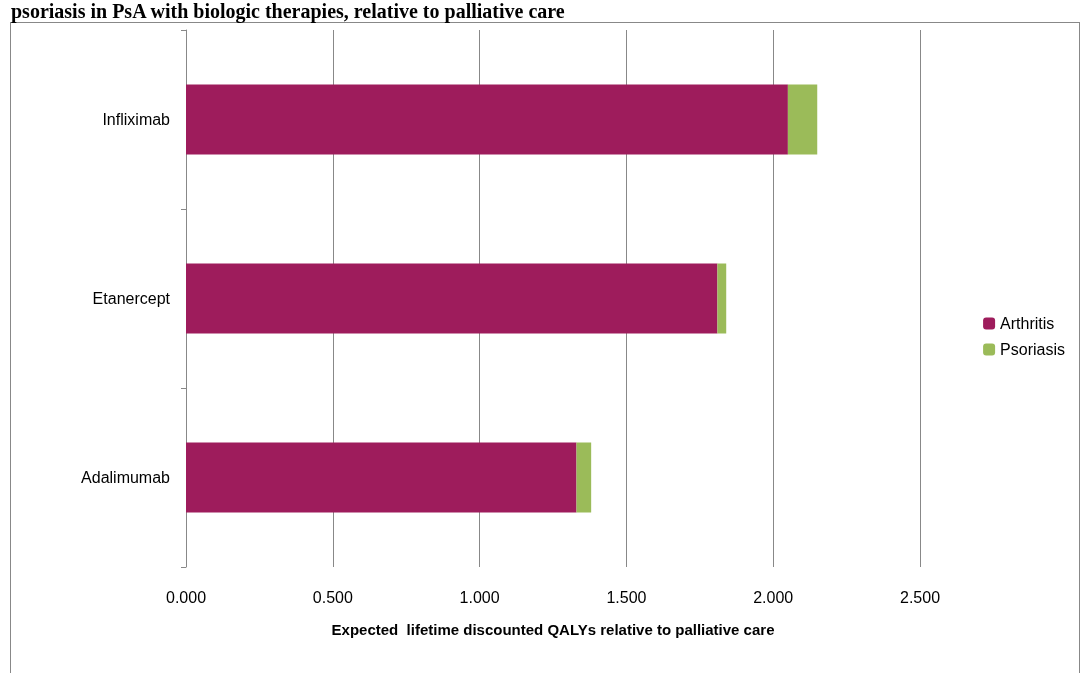 The height and width of the screenshot is (673, 1092). I want to click on legend-label: Arthritis, so click(1027, 323).